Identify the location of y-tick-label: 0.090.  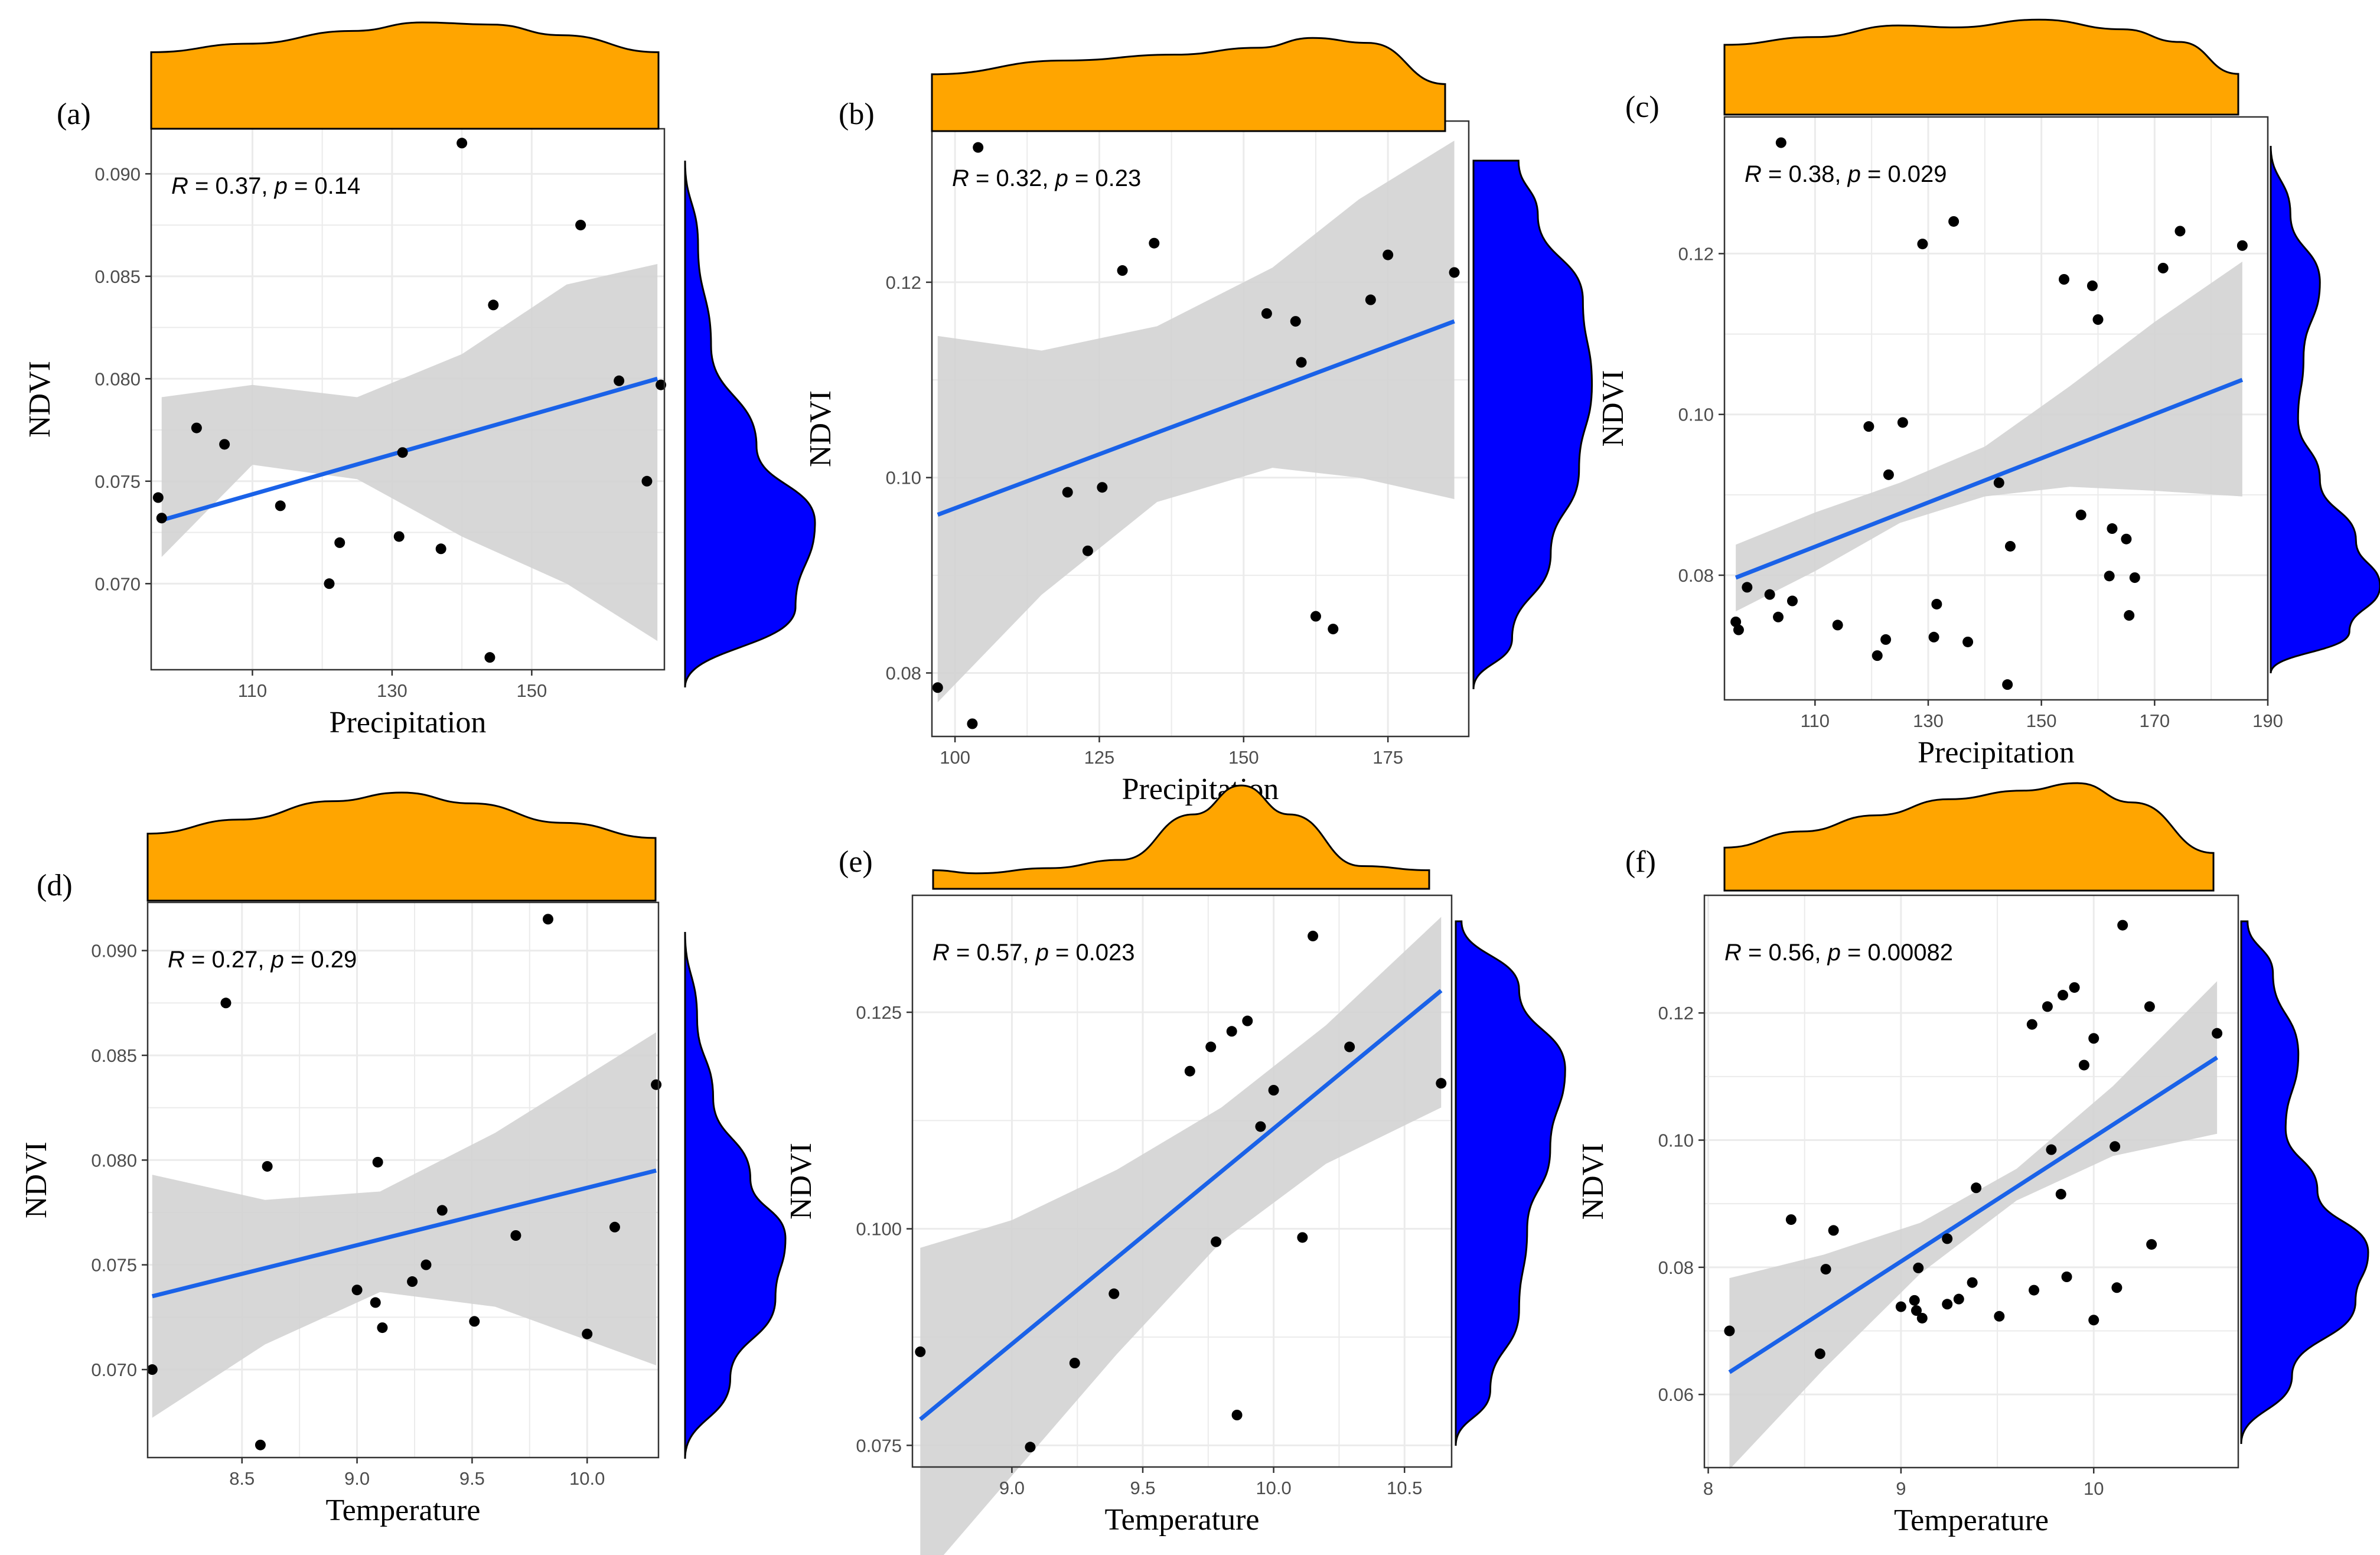
(114, 951).